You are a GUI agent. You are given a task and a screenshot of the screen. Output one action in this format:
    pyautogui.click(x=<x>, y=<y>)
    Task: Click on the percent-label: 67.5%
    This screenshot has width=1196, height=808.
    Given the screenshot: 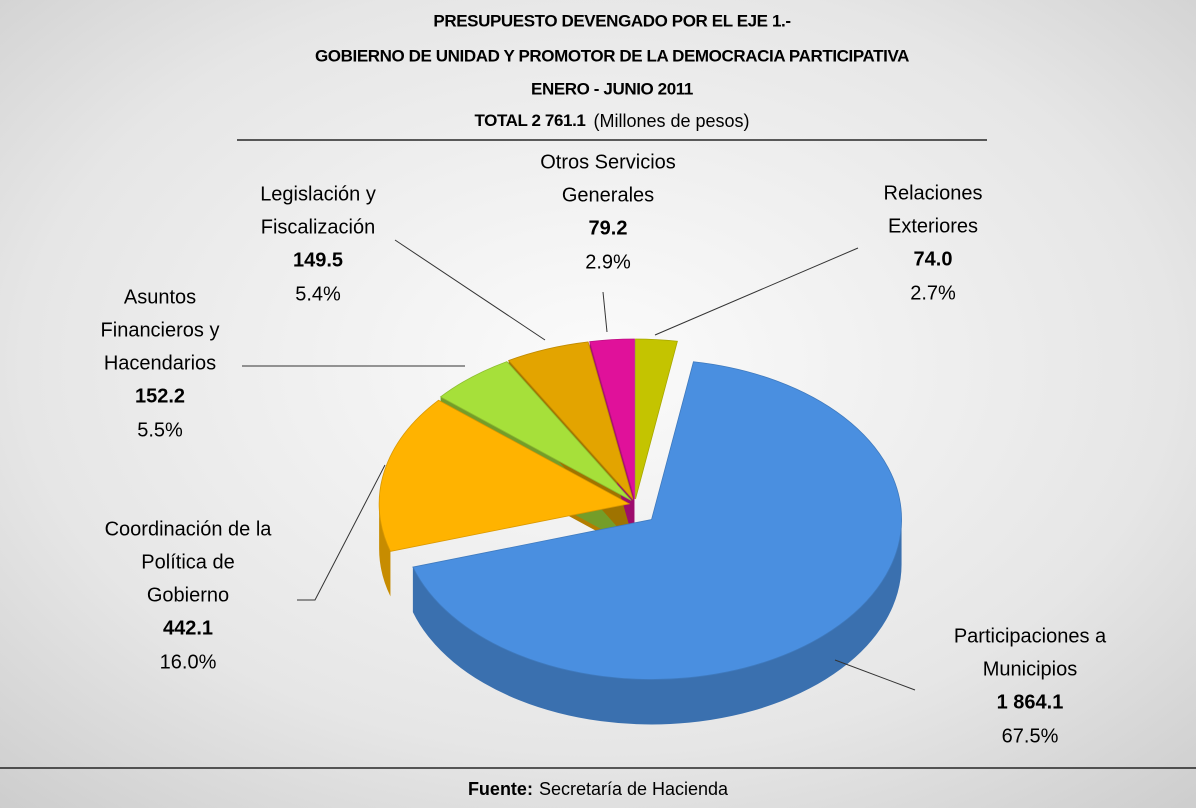 What is the action you would take?
    pyautogui.click(x=1030, y=736)
    